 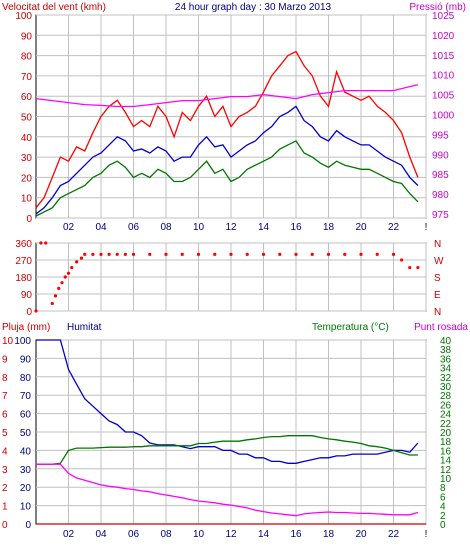 I want to click on temperature-tick-label: 20, so click(x=446, y=433).